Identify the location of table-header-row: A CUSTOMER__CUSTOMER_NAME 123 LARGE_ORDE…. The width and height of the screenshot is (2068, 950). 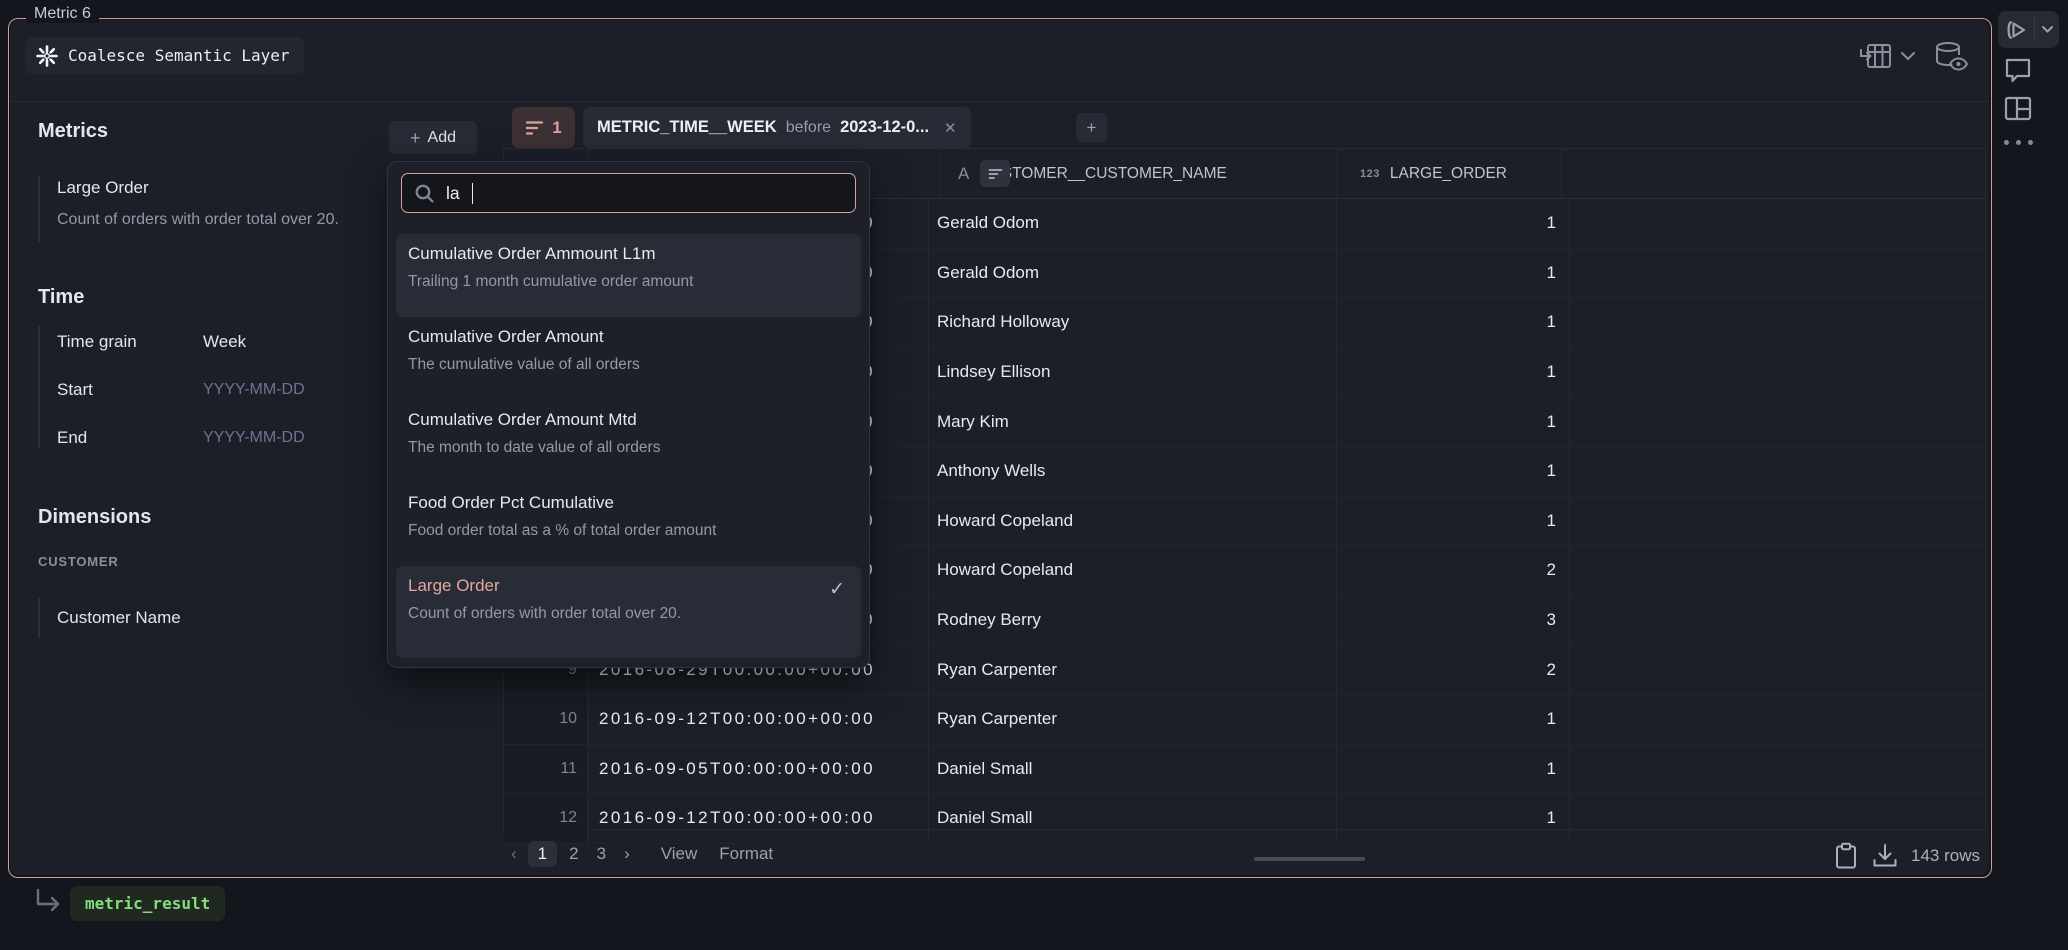
(1244, 174).